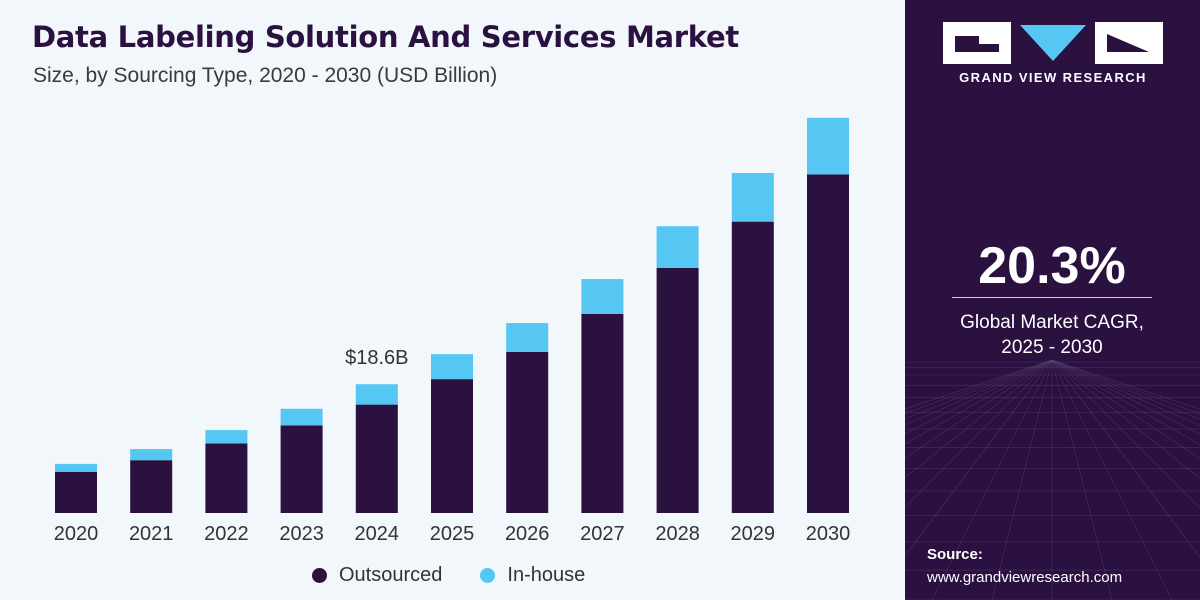  What do you see at coordinates (602, 296) in the screenshot?
I see `bar-inhouse-2027` at bounding box center [602, 296].